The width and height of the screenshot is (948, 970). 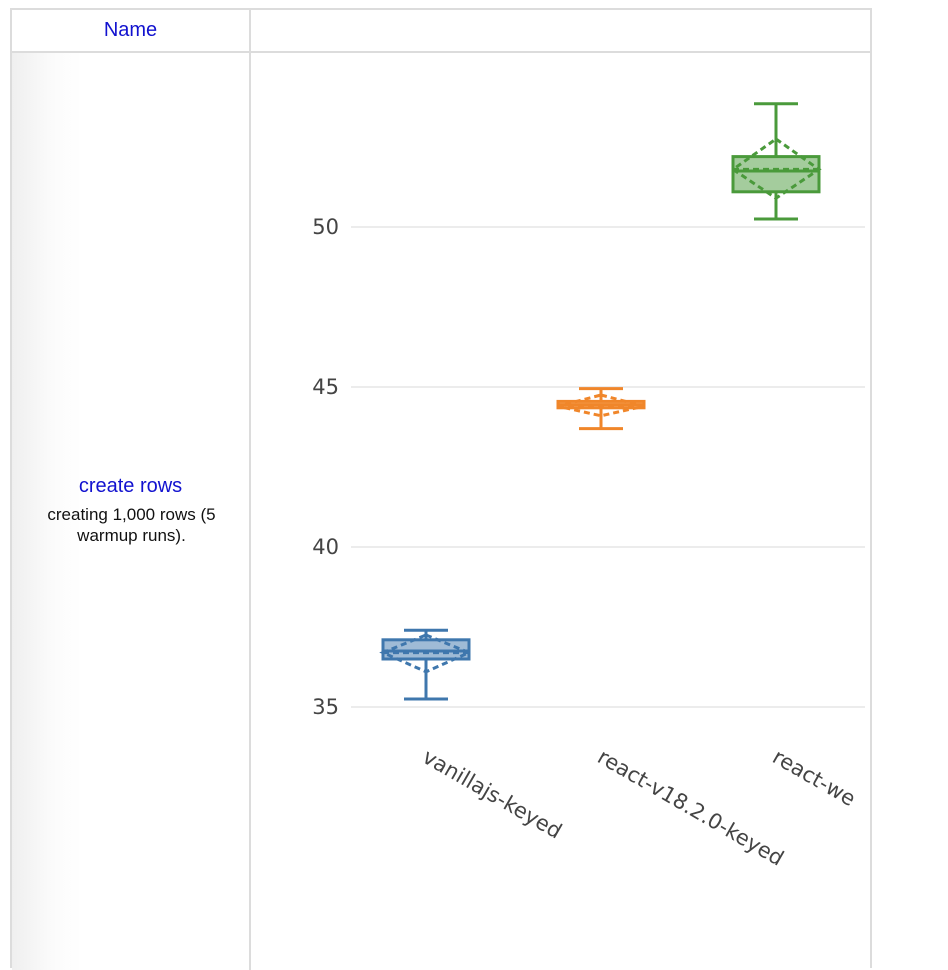 I want to click on box-react-we, so click(x=776, y=161).